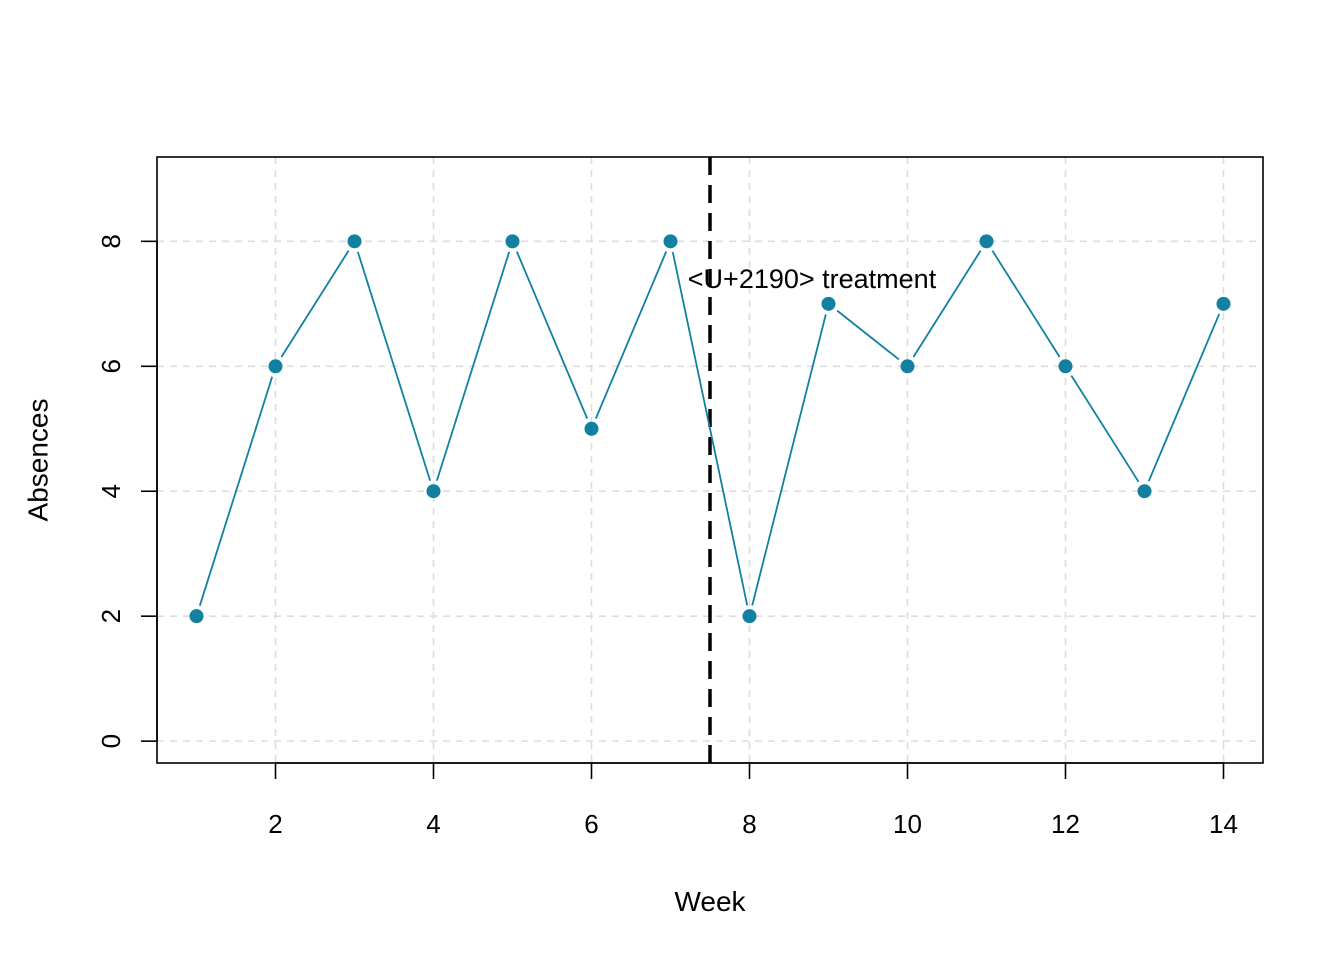  I want to click on y-tick-label: 2, so click(111, 616).